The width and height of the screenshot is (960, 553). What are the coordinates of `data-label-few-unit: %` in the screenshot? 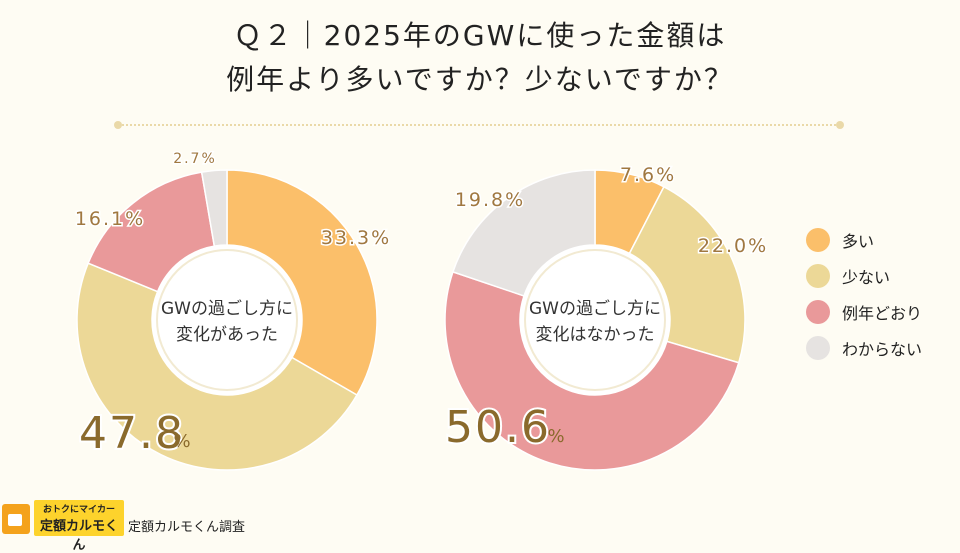 It's located at (181, 441).